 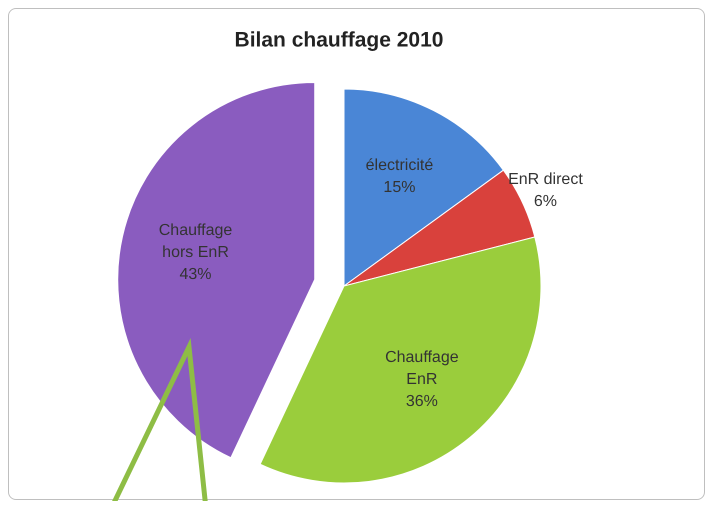 I want to click on chart-title: Bilan chauffage 2010, so click(x=339, y=40).